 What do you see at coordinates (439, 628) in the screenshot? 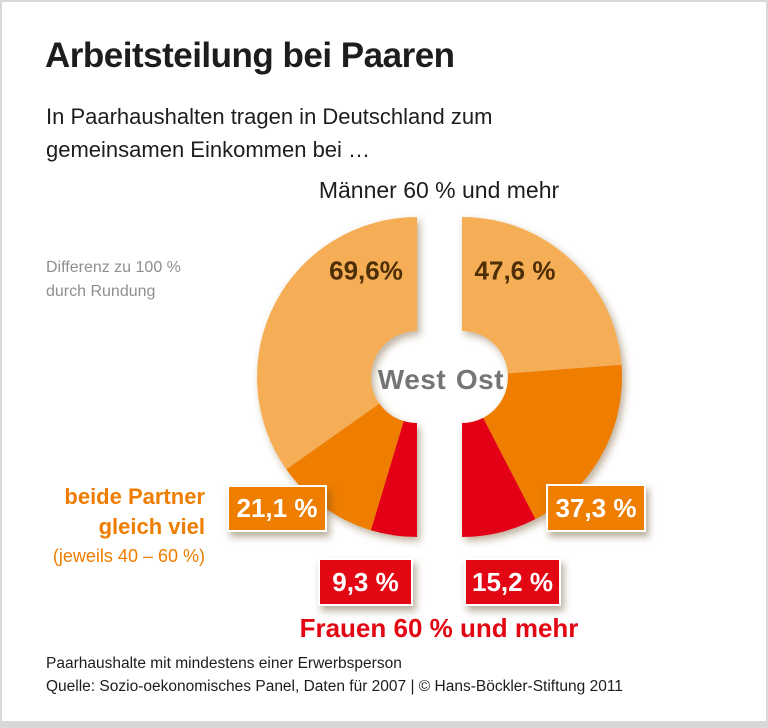
I see `chart-title-women: Frauen 60 % und mehr` at bounding box center [439, 628].